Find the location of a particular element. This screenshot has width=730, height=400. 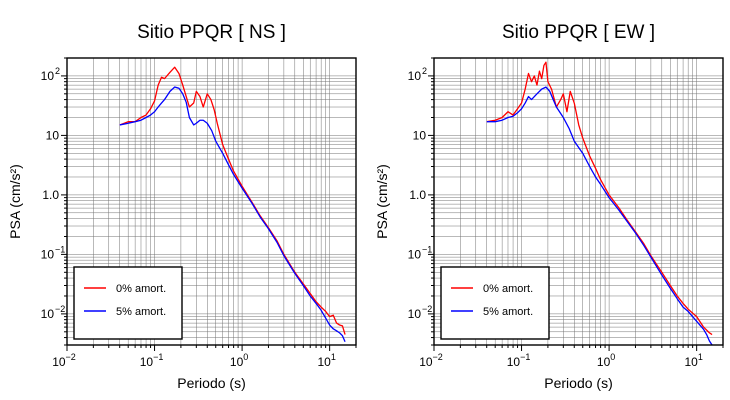

chart-title: Sitio PPQR [ EW ] is located at coordinates (578, 32).